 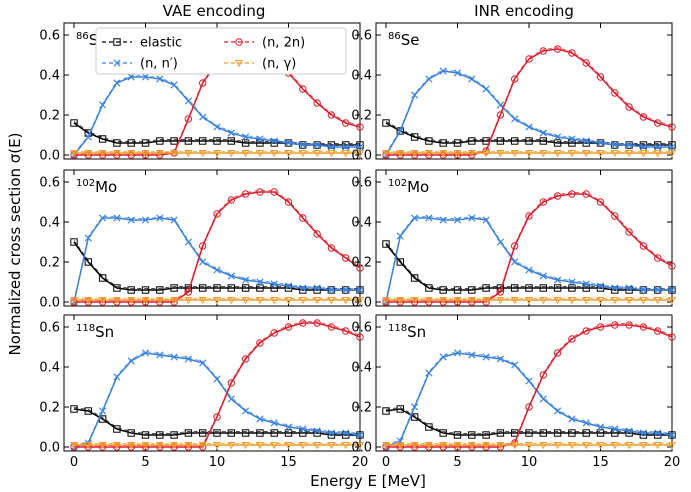 What do you see at coordinates (142, 43) in the screenshot?
I see `legend-entry-elastic: elastic` at bounding box center [142, 43].